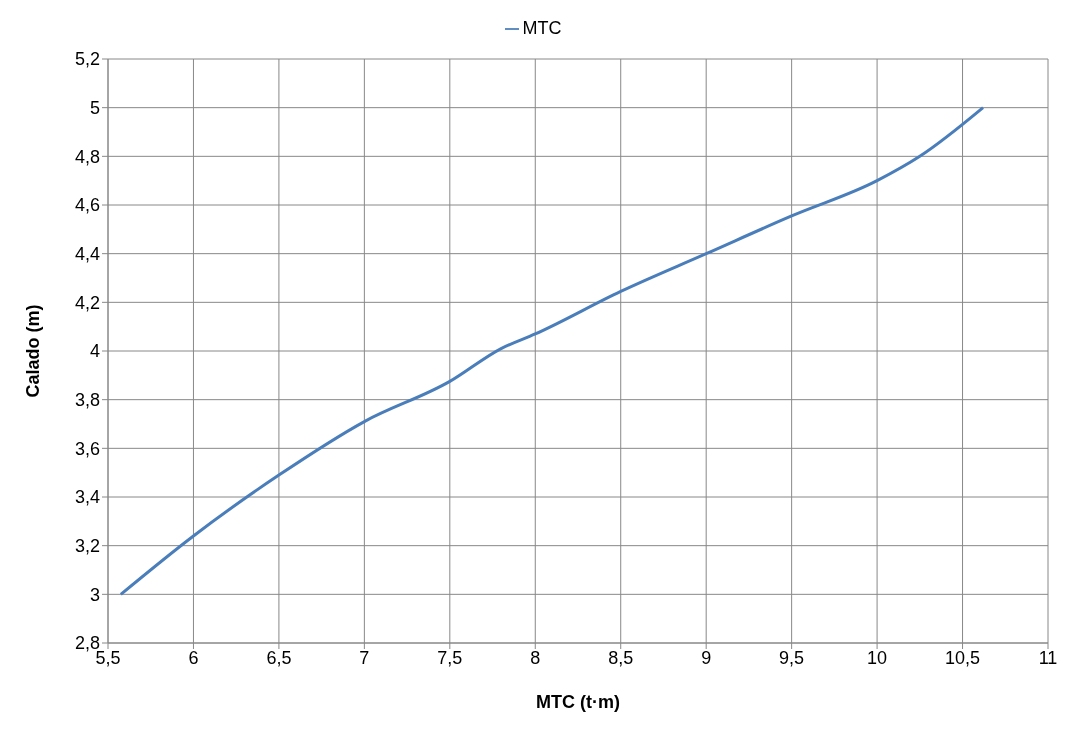 The width and height of the screenshot is (1085, 745). Describe the element at coordinates (87, 302) in the screenshot. I see `y-tick-label: 4,2` at that location.